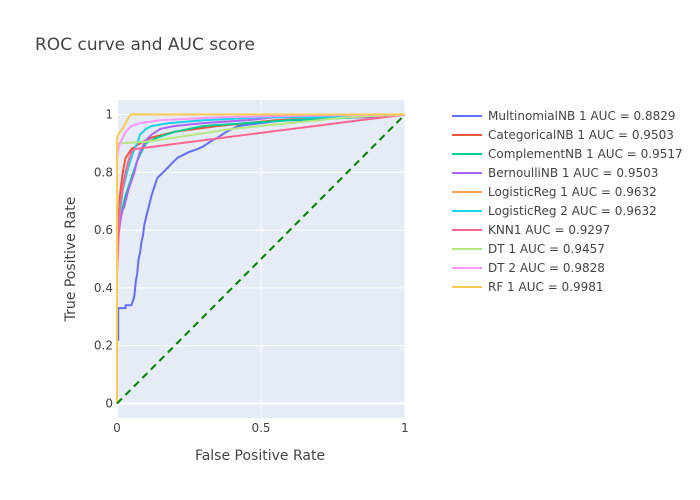 Image resolution: width=700 pixels, height=500 pixels. I want to click on legend-item-10: RF 1 AUC = 0.9981, so click(528, 287).